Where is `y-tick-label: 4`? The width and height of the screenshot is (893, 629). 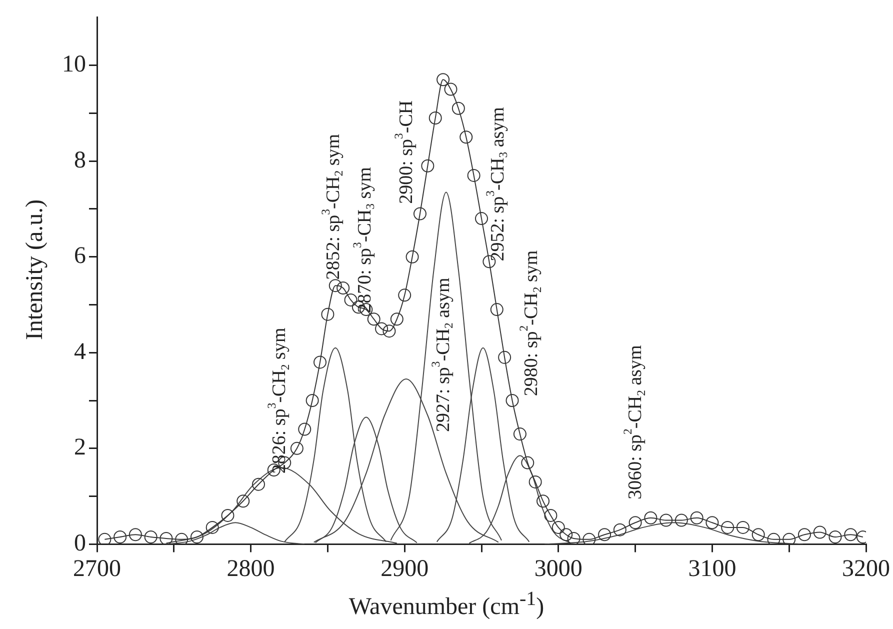
y-tick-label: 4 is located at coordinates (80, 351).